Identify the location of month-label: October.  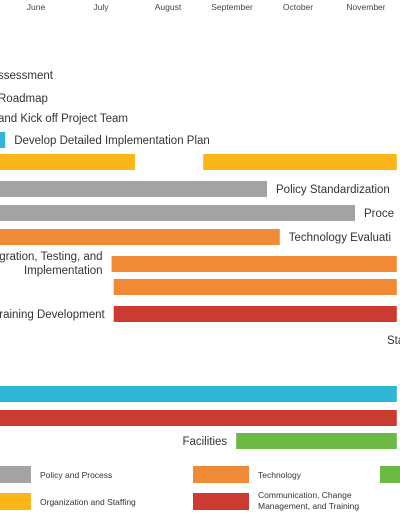
(298, 7).